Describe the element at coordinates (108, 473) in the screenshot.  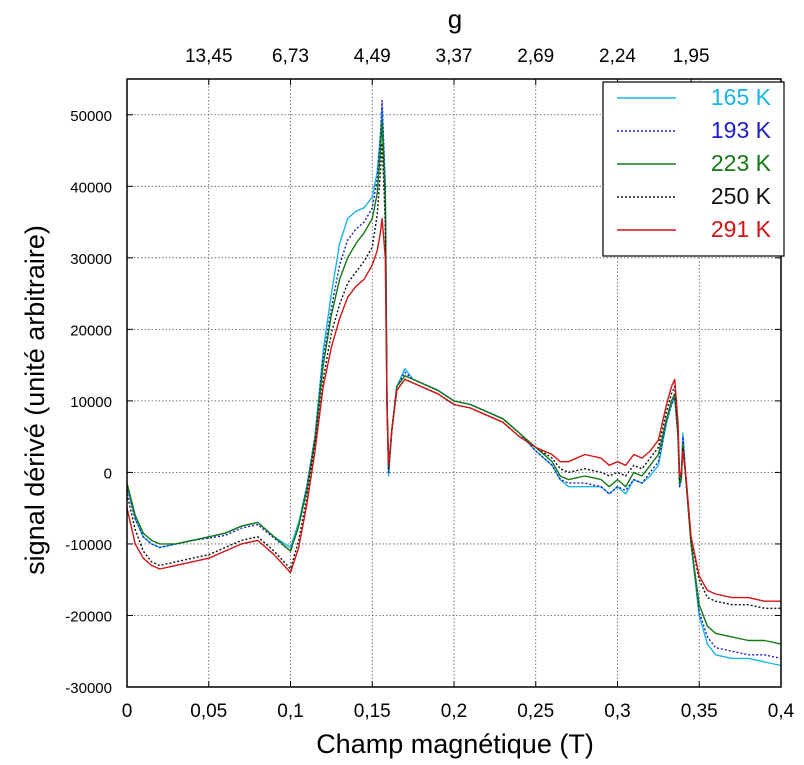
I see `y-tick-label: 0` at that location.